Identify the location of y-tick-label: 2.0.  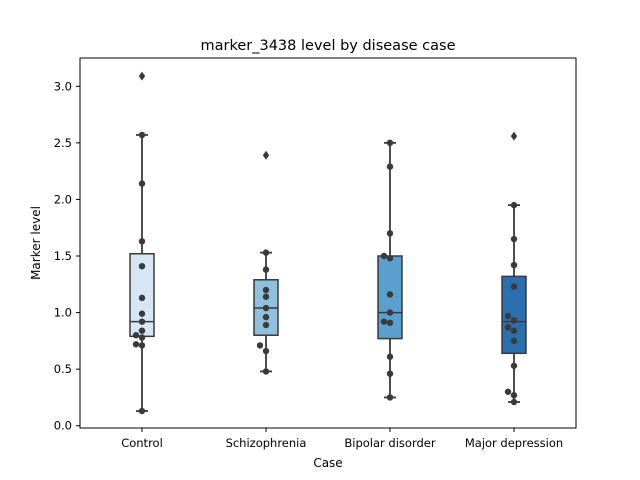
(63, 199).